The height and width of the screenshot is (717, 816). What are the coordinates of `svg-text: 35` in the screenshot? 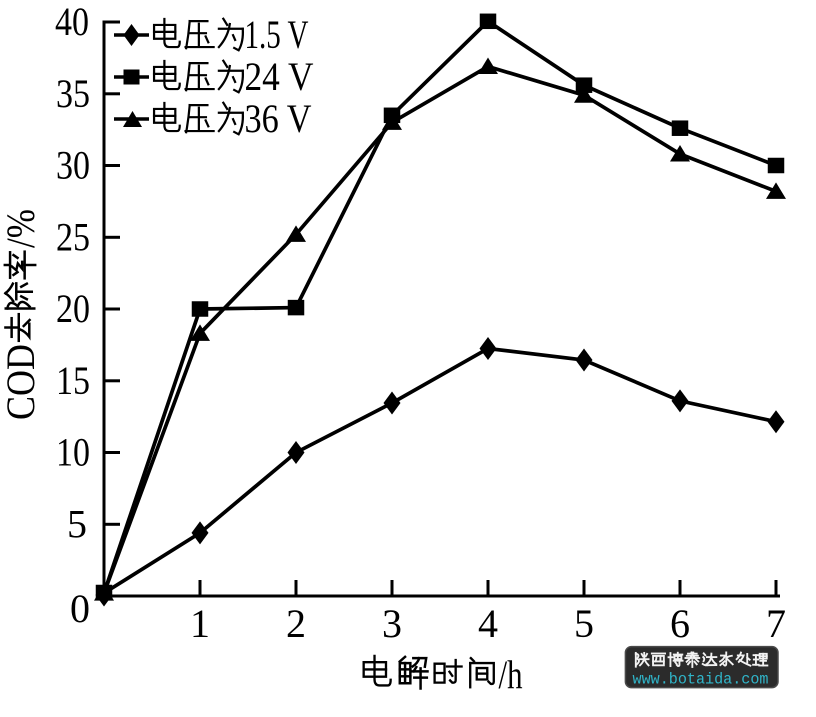 It's located at (73, 93).